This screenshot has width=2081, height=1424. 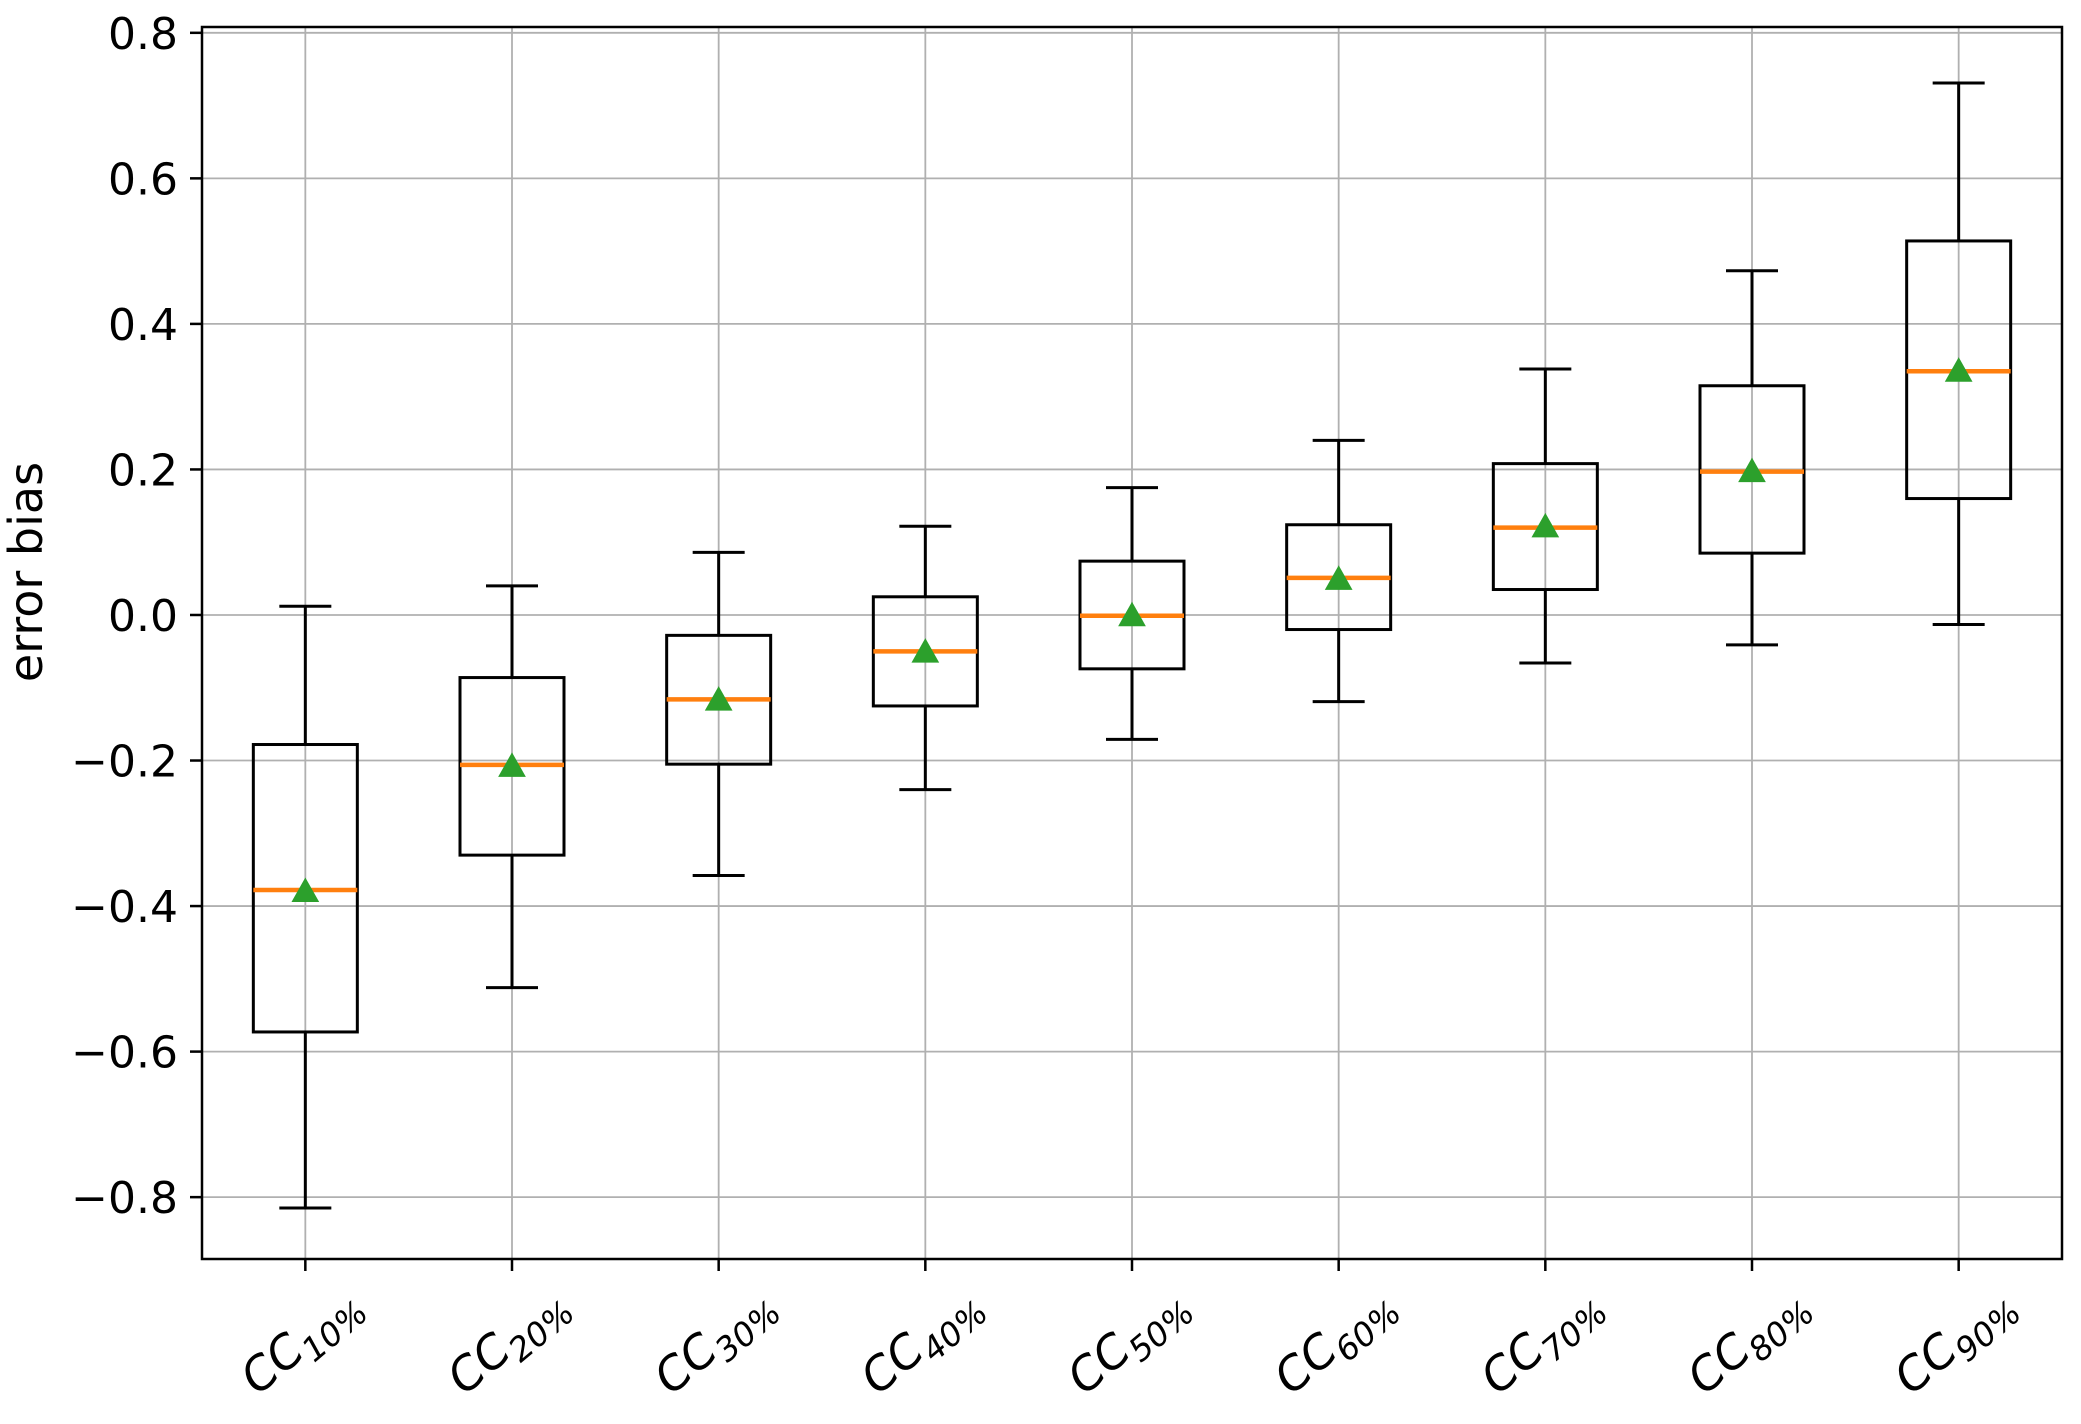 What do you see at coordinates (124, 1053) in the screenshot?
I see `y-tick-label-−0.6: −0.6` at bounding box center [124, 1053].